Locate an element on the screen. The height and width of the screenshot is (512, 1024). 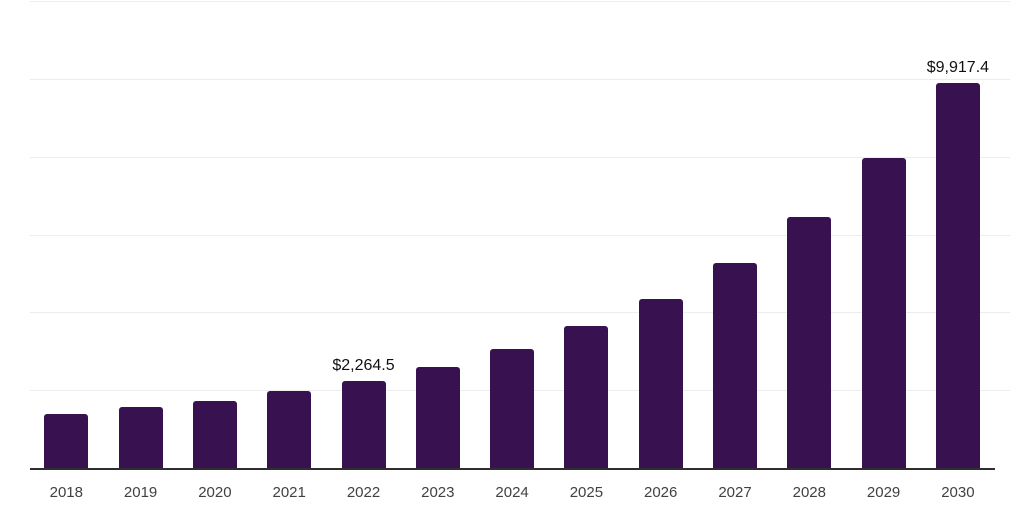
x-tick-label-2028: 2028 is located at coordinates (809, 492).